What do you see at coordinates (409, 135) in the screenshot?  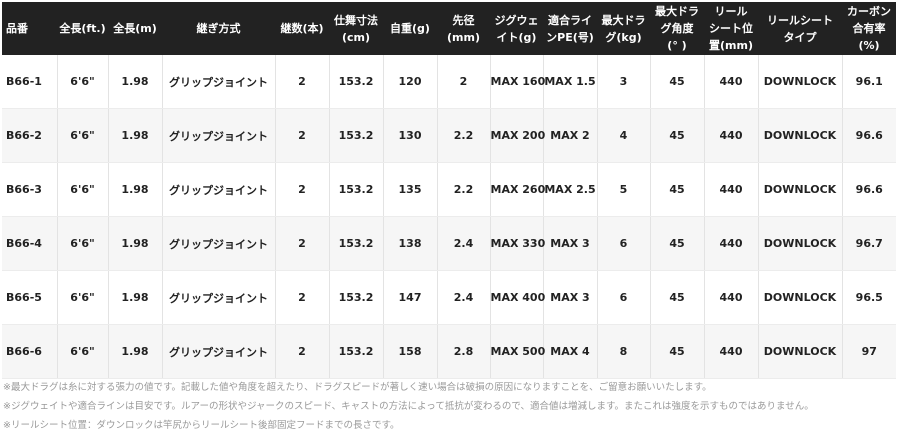 I see `table-cell: 130` at bounding box center [409, 135].